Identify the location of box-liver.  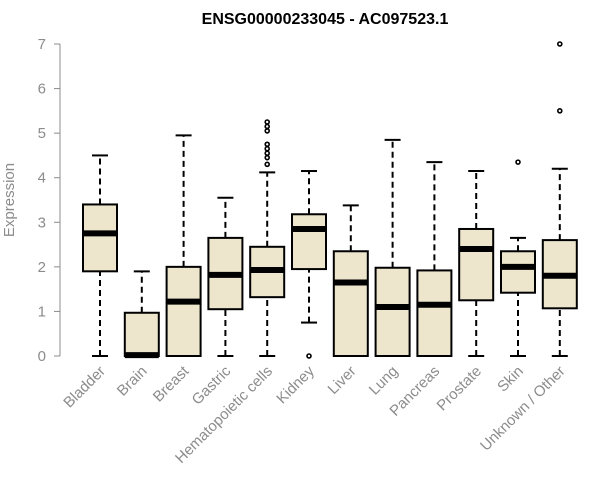
(350, 280).